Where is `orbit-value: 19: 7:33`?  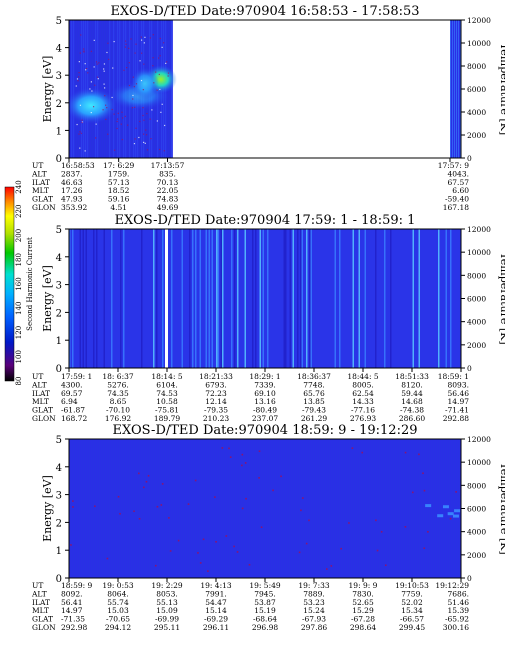
orbit-value: 19: 7:33 is located at coordinates (314, 585).